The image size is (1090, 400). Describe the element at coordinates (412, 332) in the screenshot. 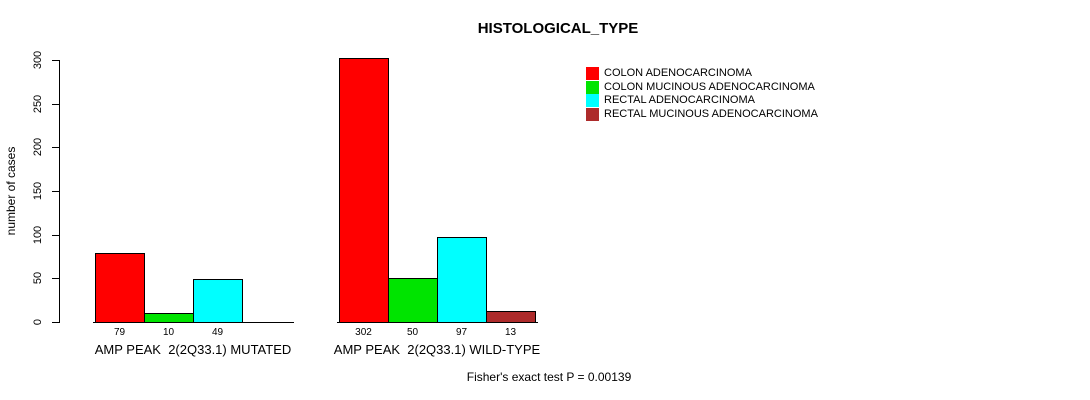

I see `bar-value-label: 50` at that location.